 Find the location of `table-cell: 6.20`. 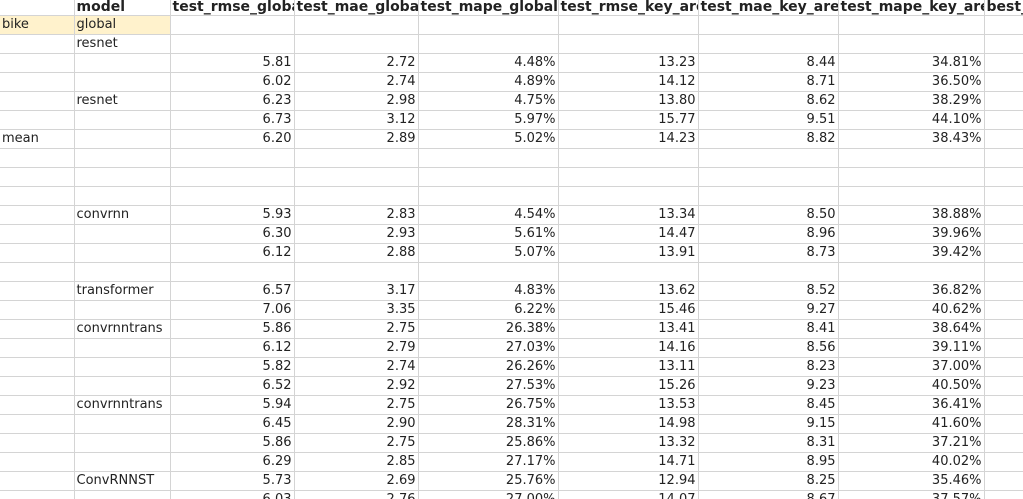

table-cell: 6.20 is located at coordinates (232, 139).